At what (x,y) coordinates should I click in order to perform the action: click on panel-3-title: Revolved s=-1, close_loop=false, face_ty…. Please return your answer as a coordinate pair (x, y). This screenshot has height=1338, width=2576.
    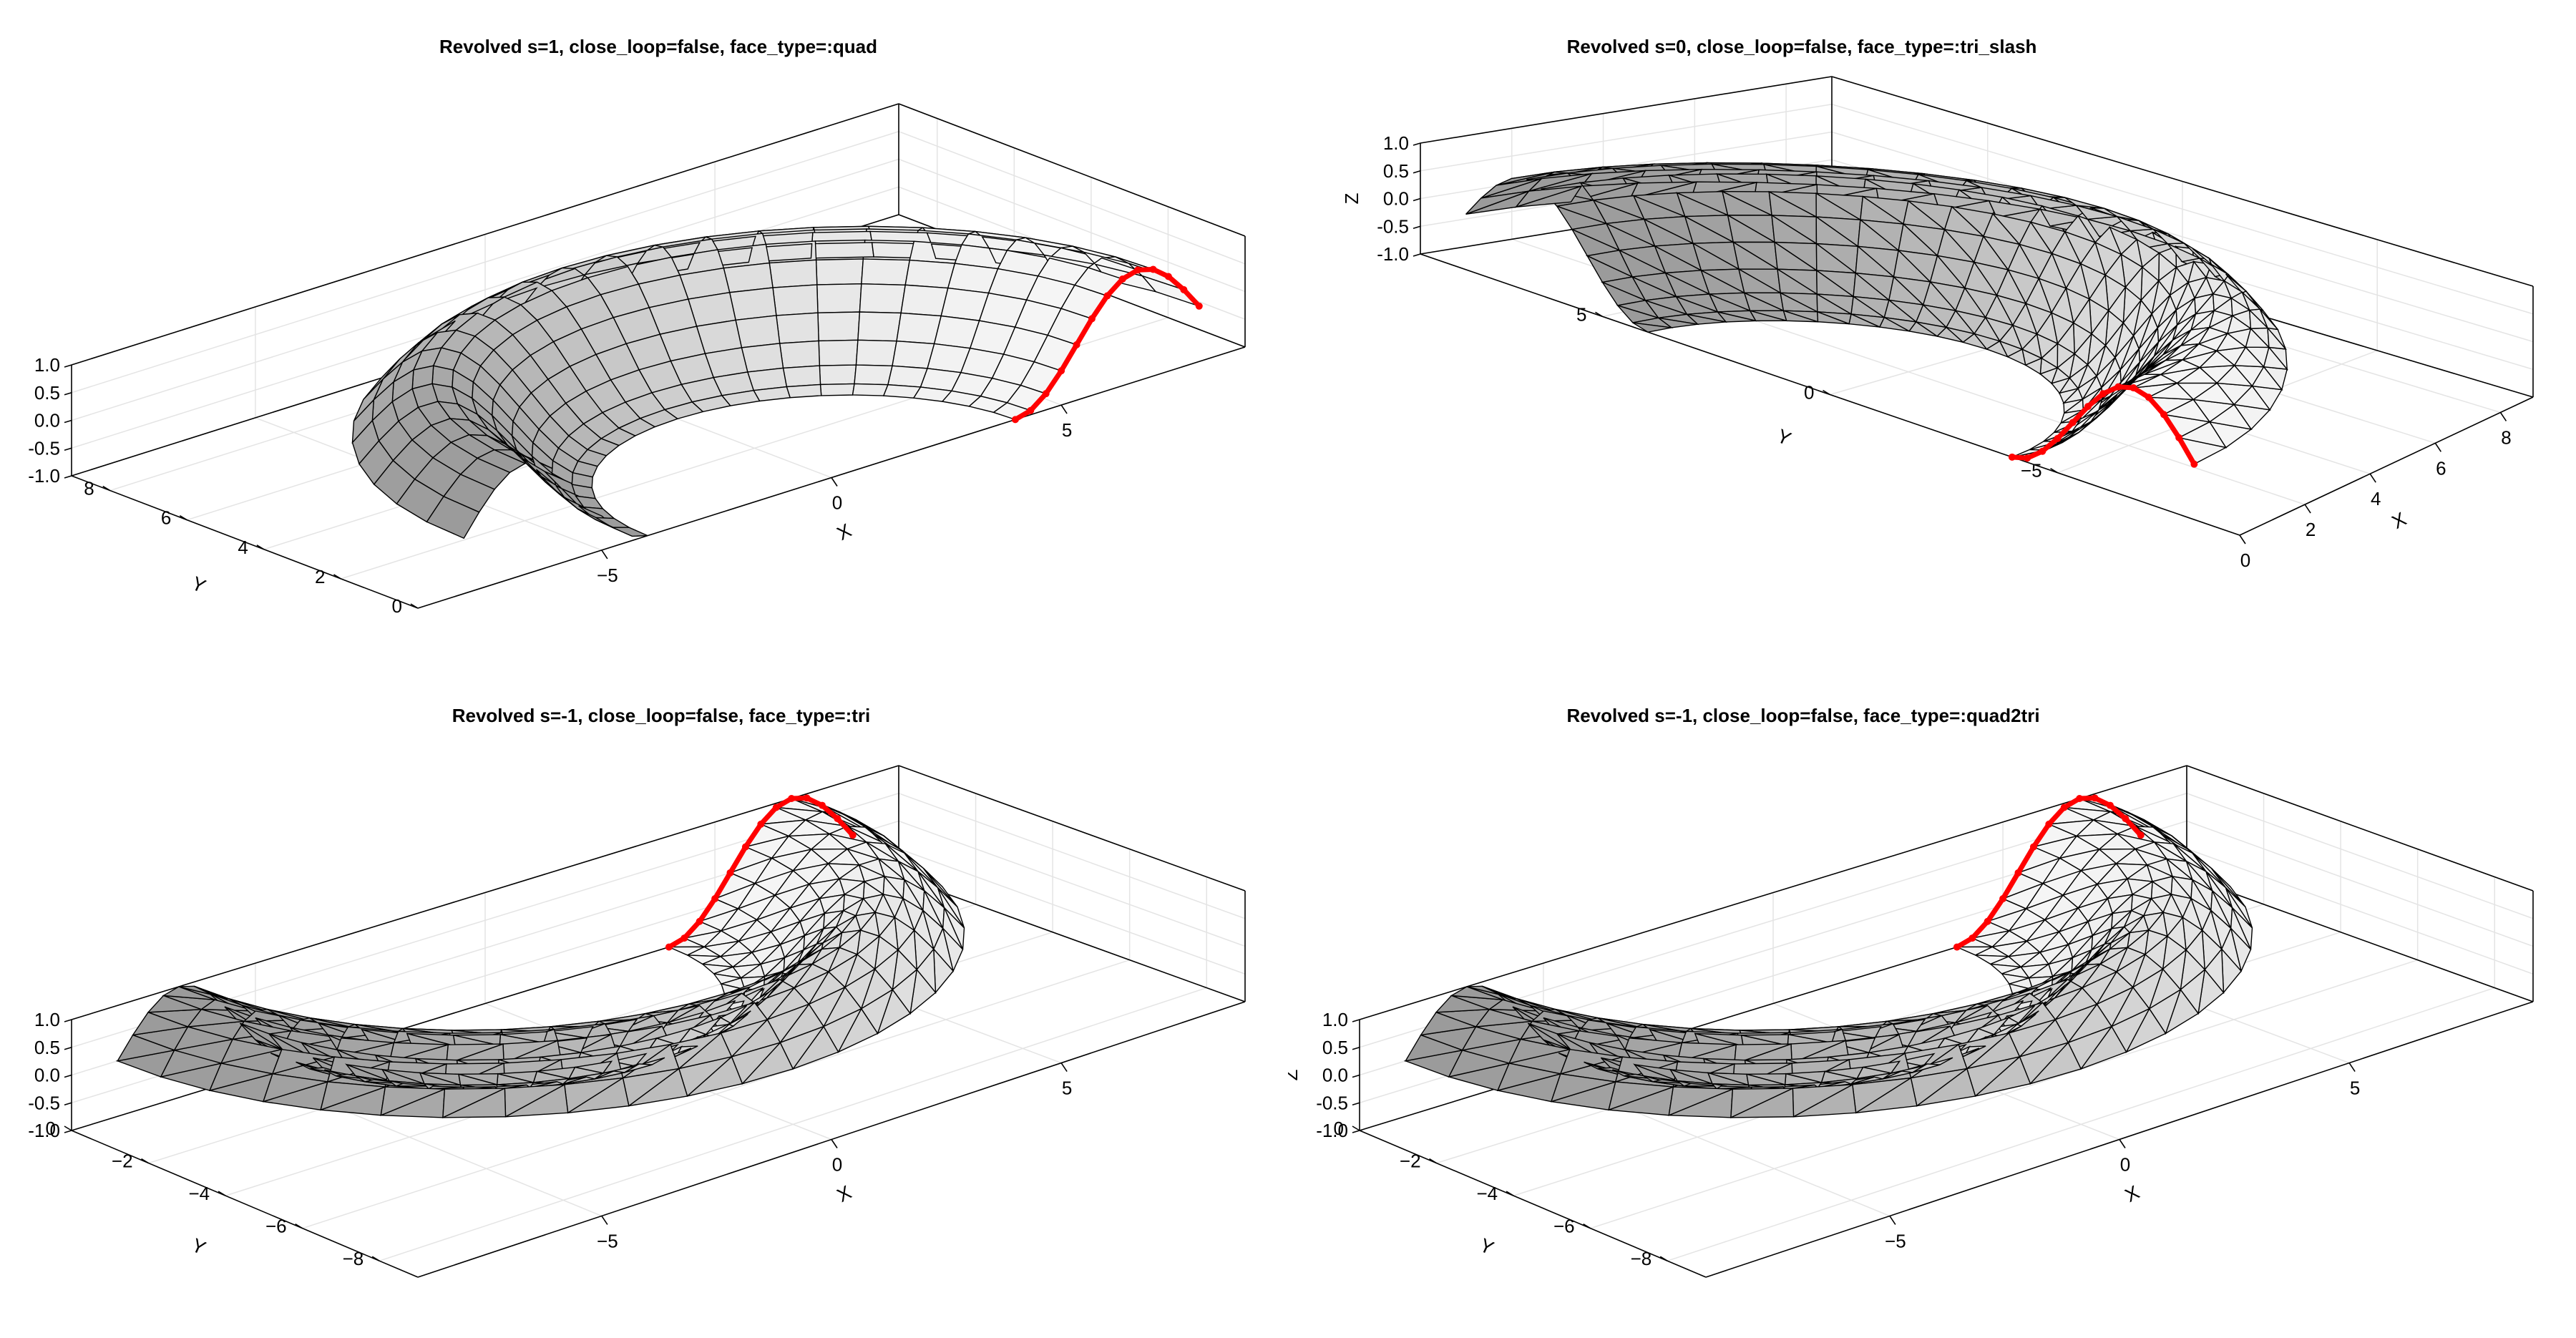
    Looking at the image, I should click on (661, 715).